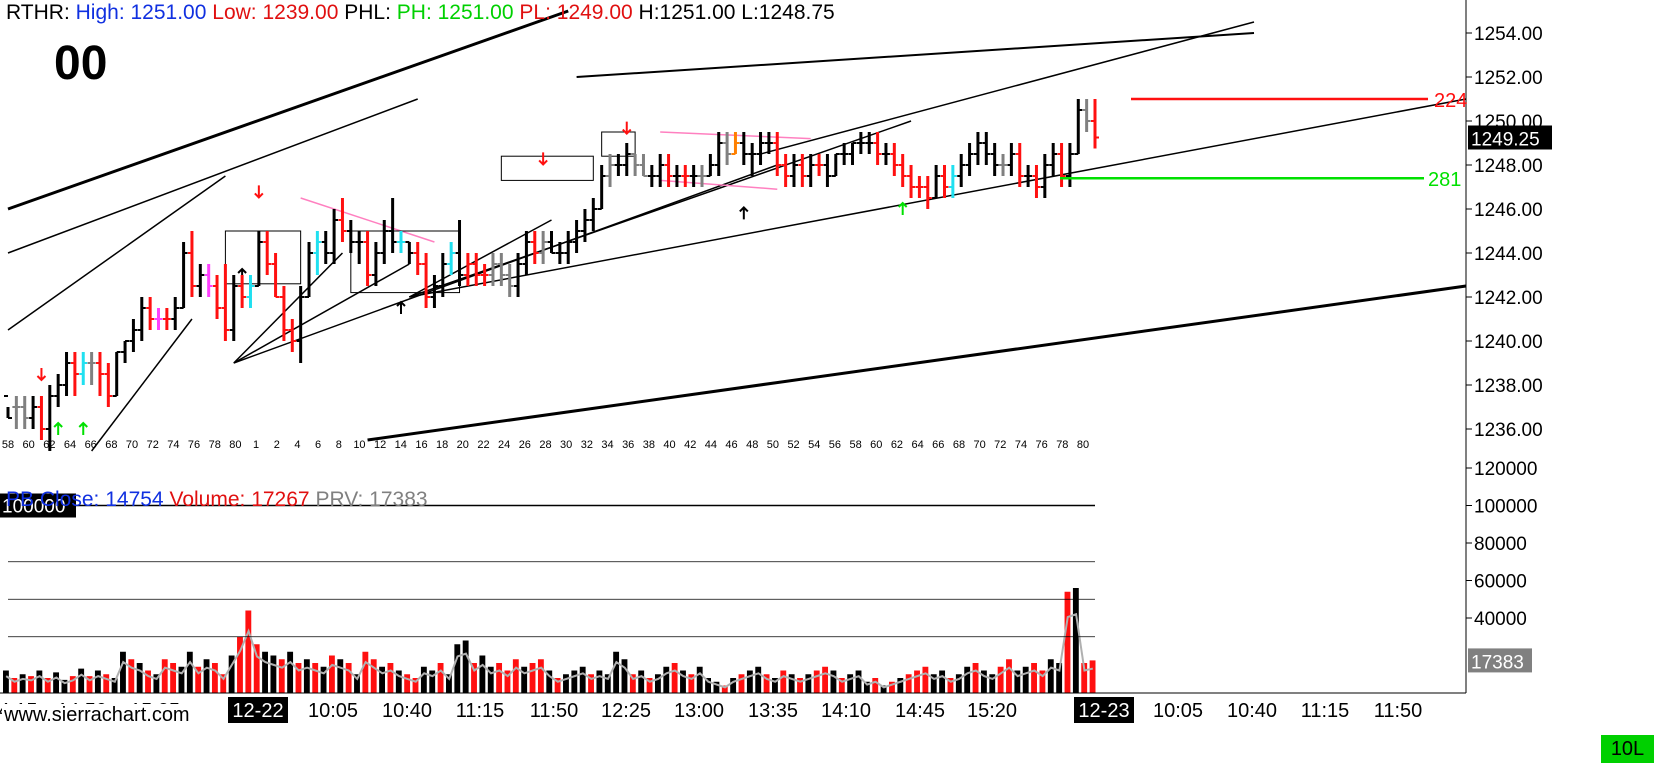 This screenshot has height=763, width=1654. Describe the element at coordinates (91, 445) in the screenshot. I see `bar-number-label: 66` at that location.